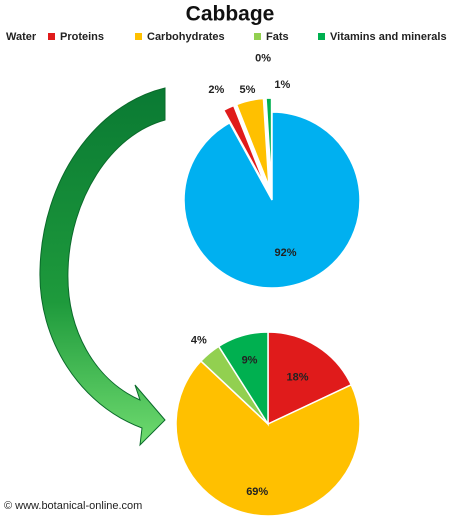 This screenshot has height=529, width=460. What do you see at coordinates (216, 90) in the screenshot?
I see `value-label: 2%` at bounding box center [216, 90].